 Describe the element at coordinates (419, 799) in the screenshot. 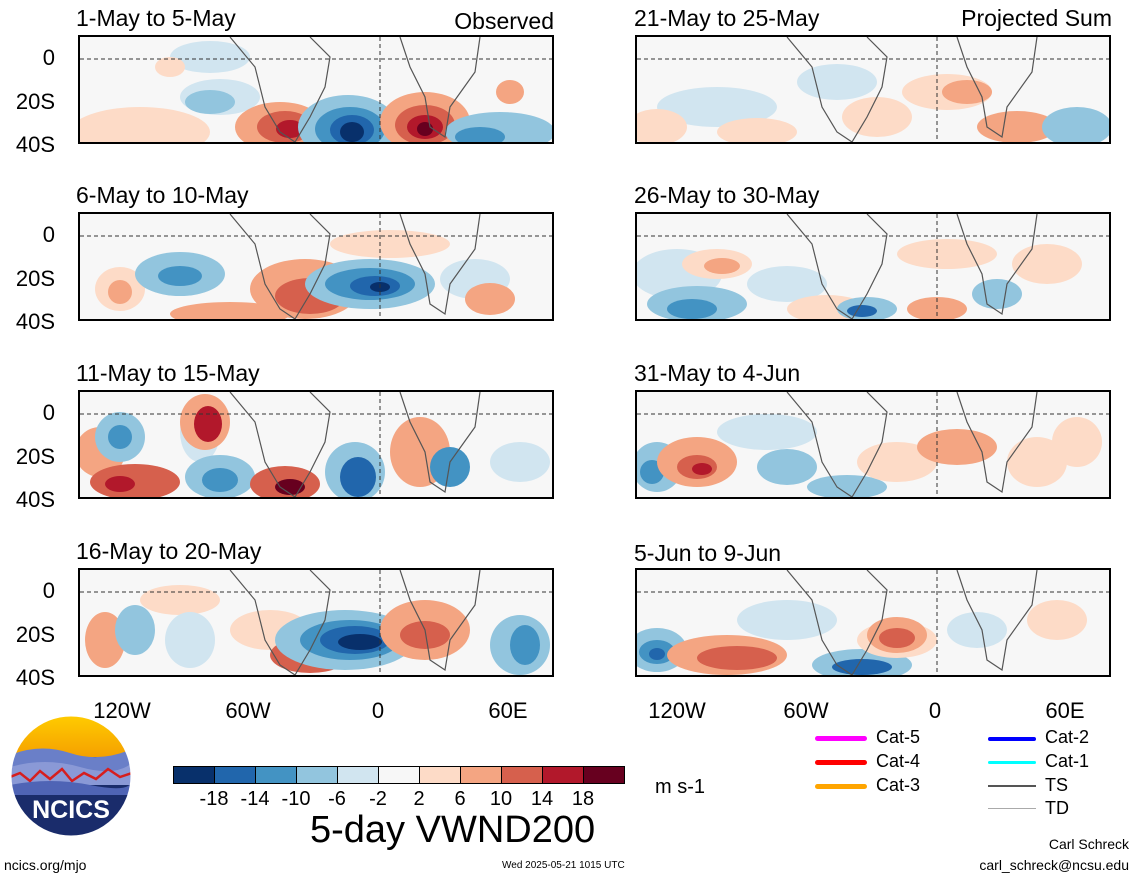

I see `colorbar-label: 2` at that location.